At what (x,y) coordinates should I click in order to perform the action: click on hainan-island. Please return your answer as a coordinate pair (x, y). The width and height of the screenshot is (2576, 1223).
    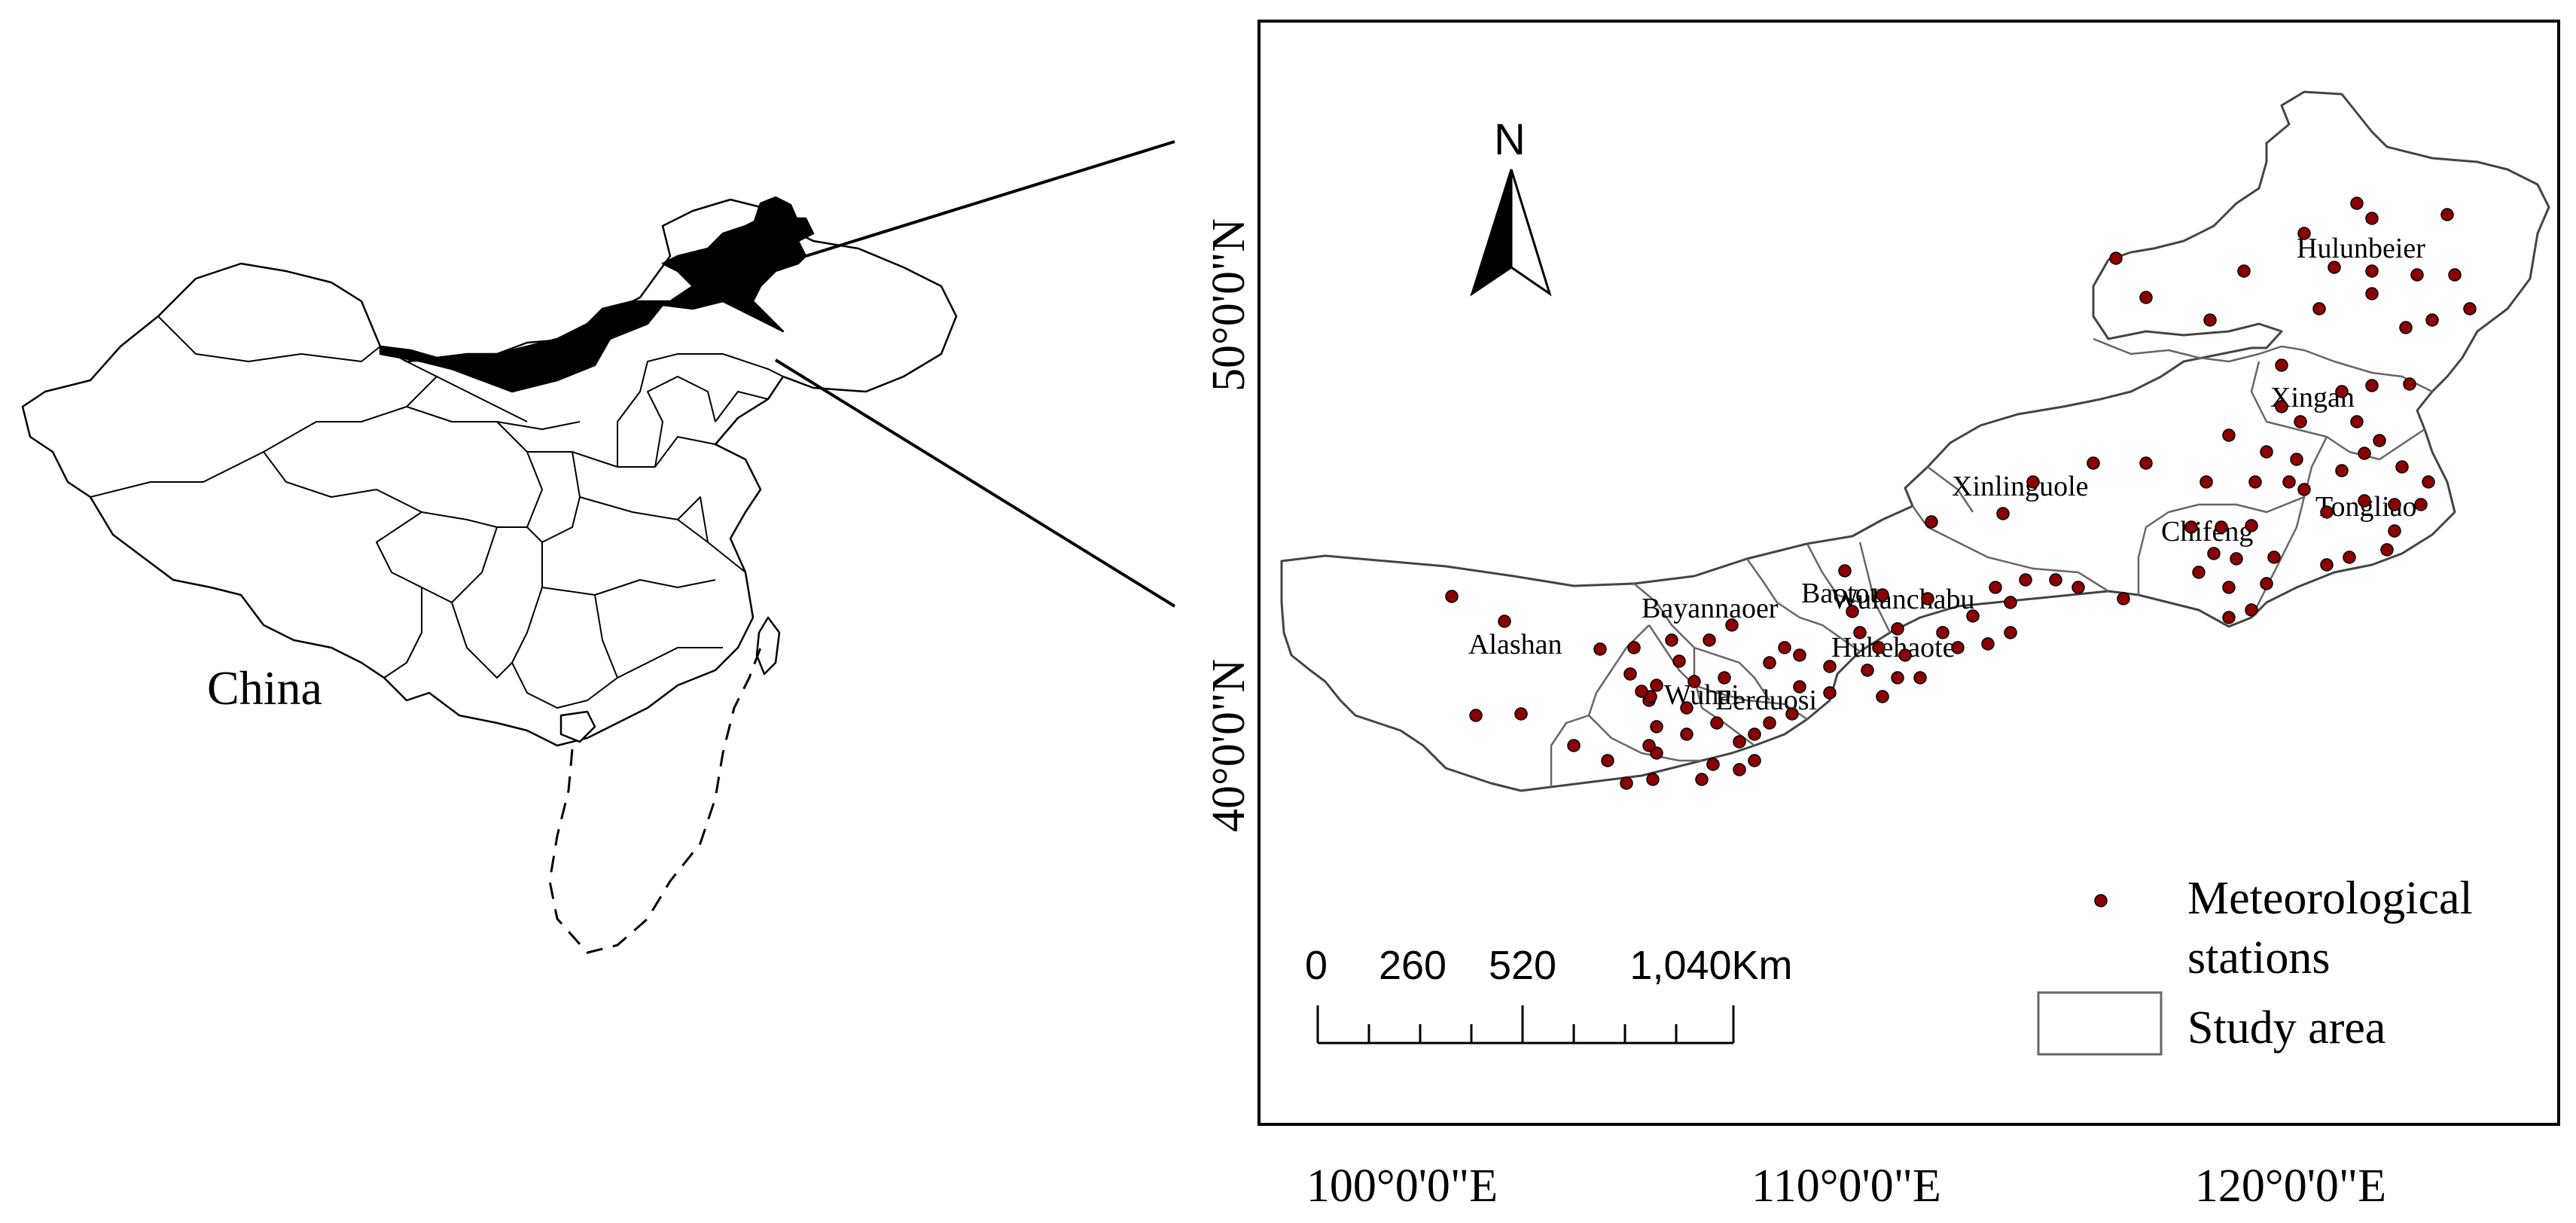
    Looking at the image, I should click on (577, 726).